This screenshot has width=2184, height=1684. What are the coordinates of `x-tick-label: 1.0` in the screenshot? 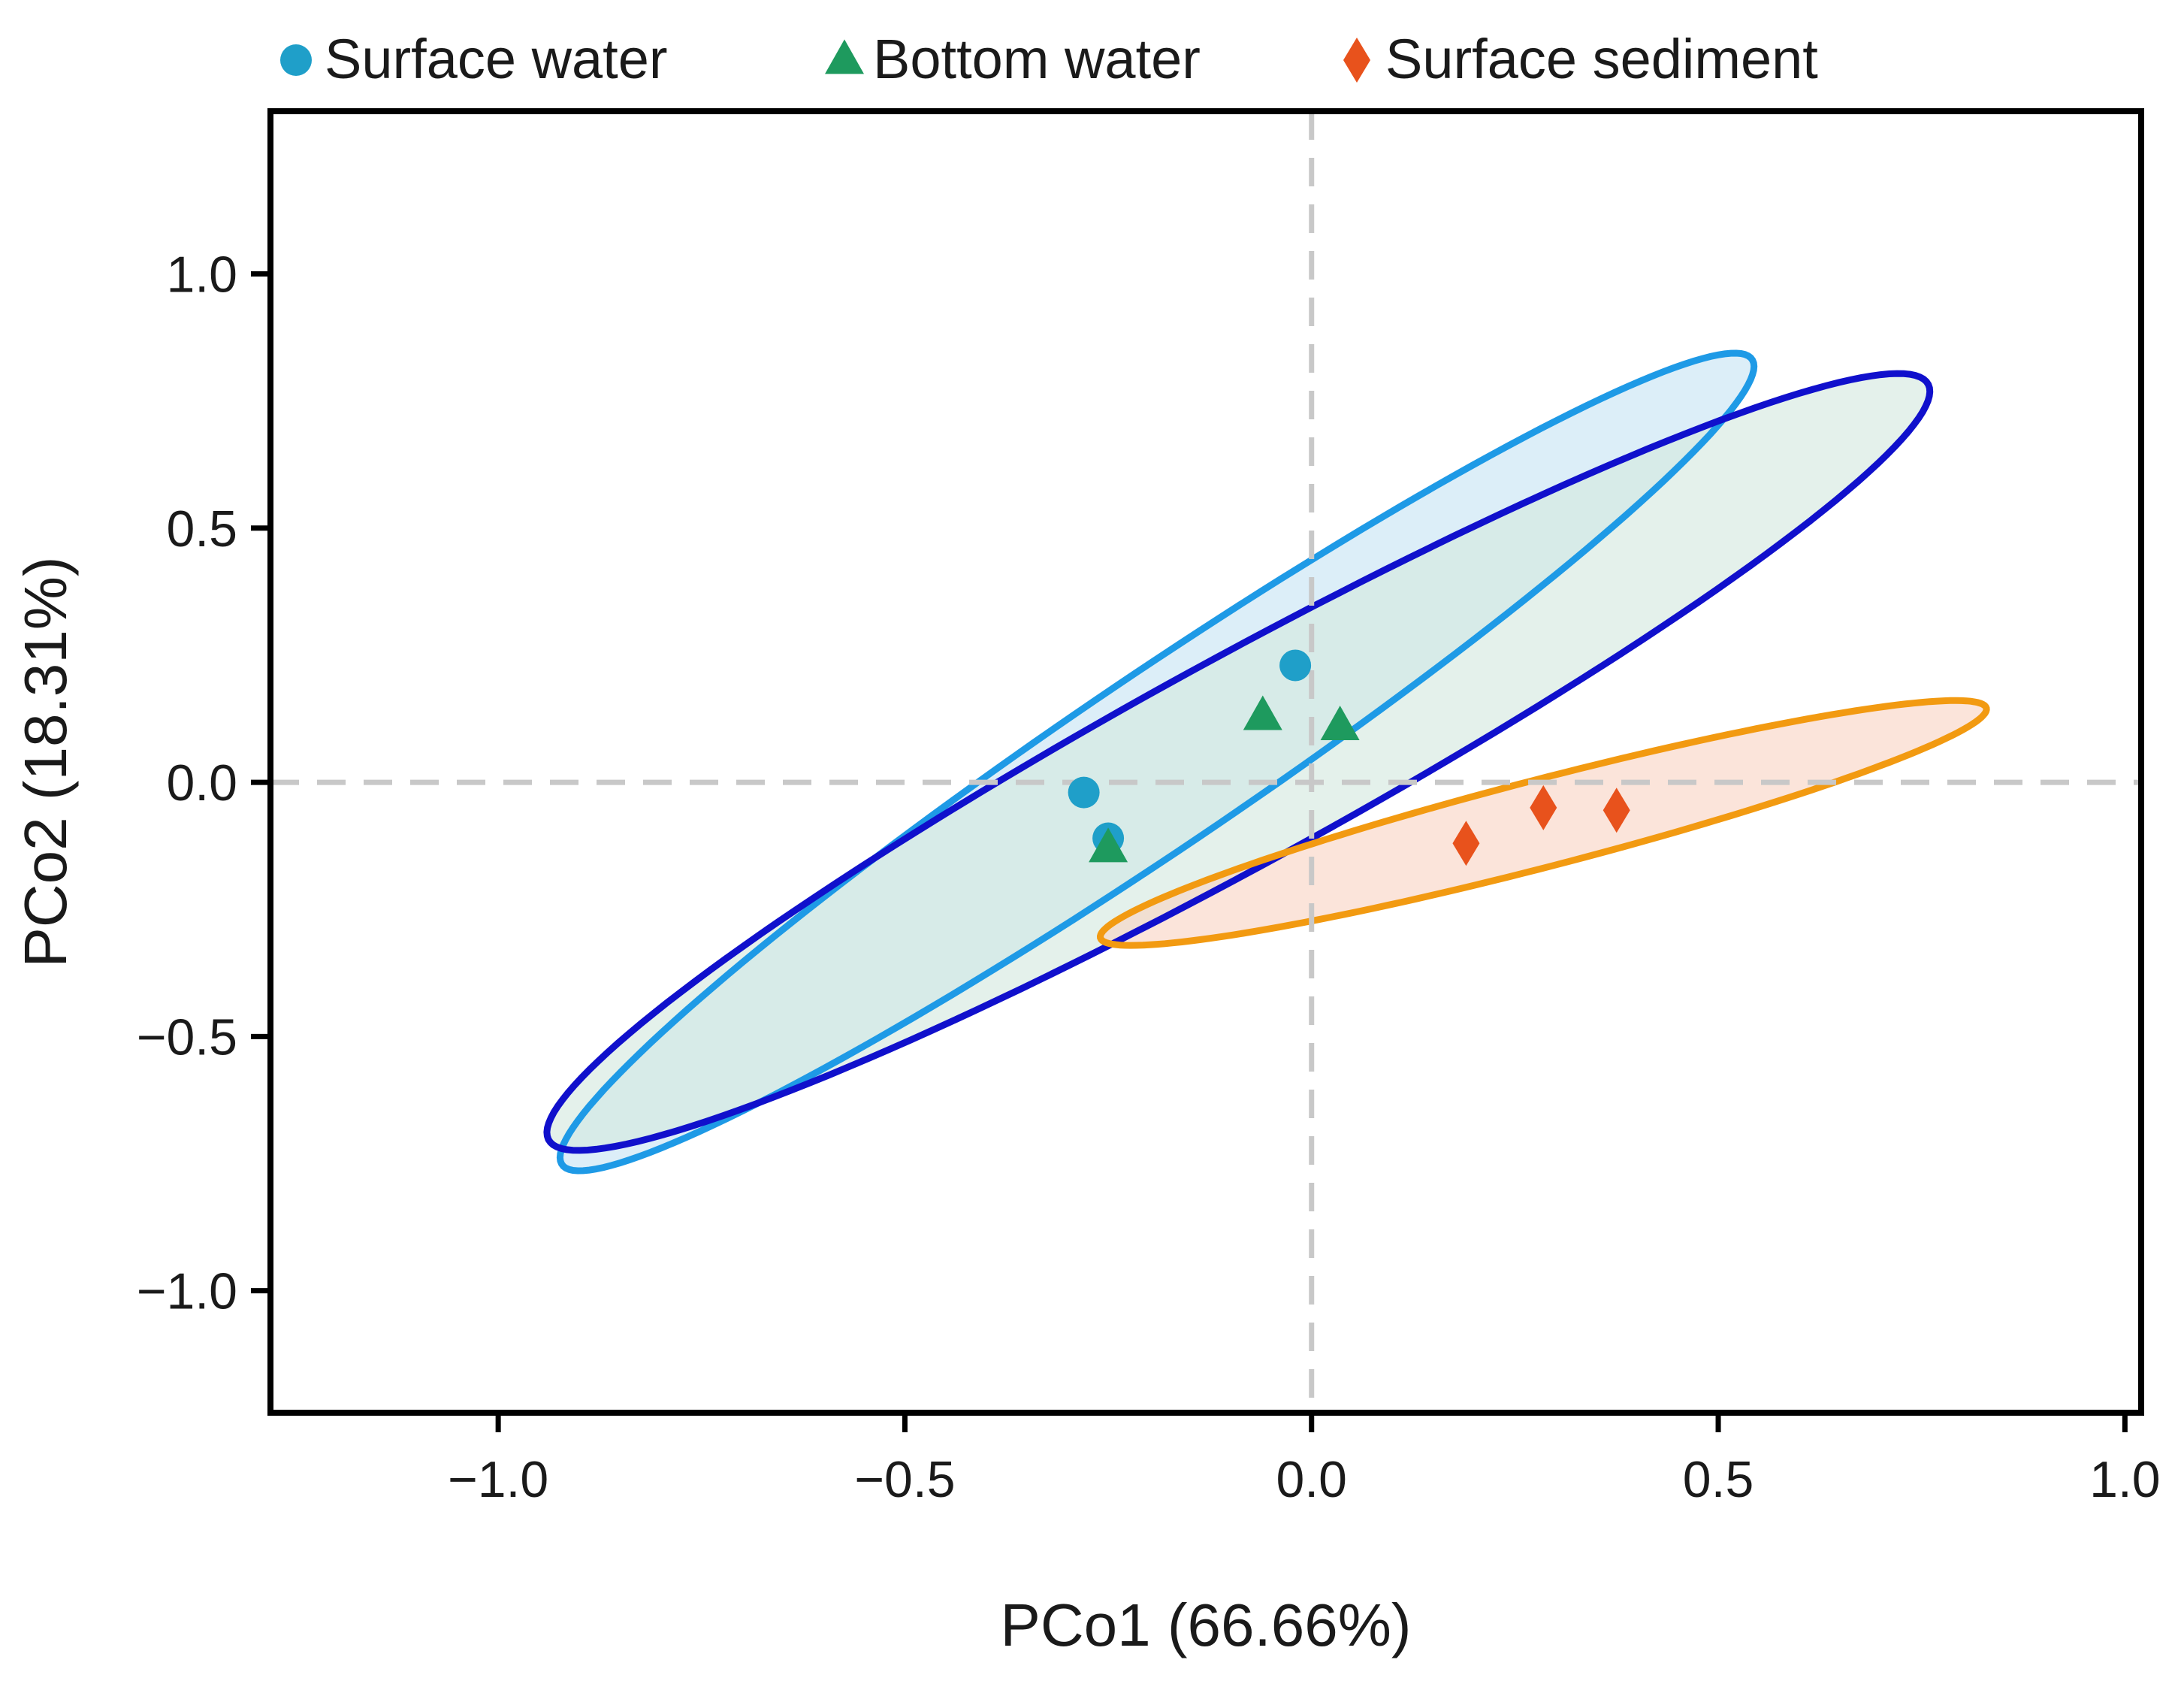 It's located at (2125, 1479).